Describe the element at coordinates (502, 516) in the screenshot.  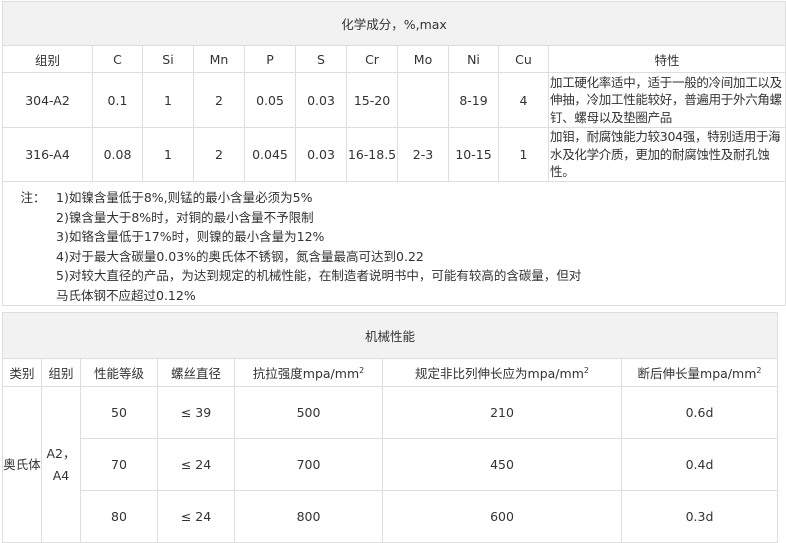
I see `table-cell: 600` at that location.